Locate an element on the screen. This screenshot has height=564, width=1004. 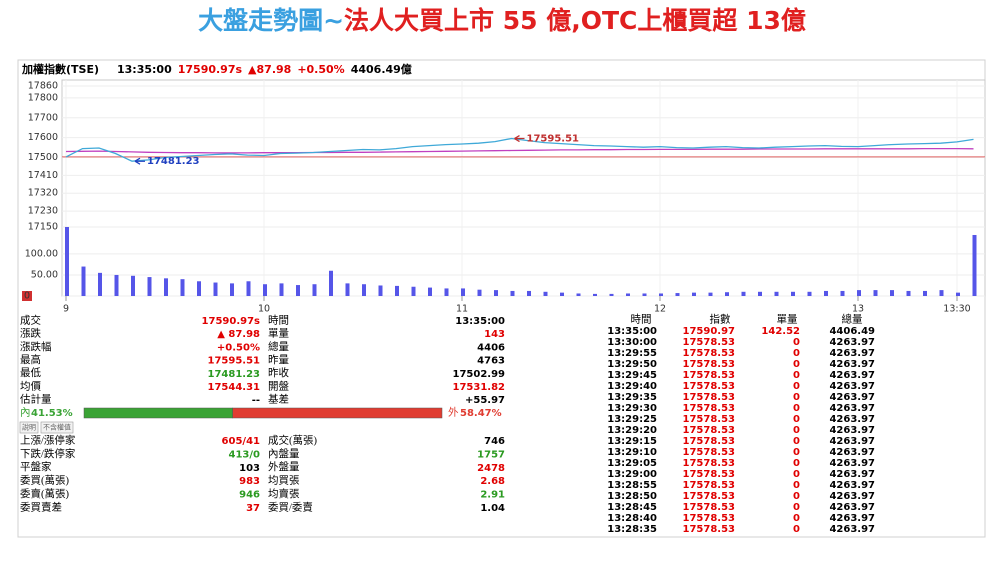
breadth-value: 946 is located at coordinates (249, 495).